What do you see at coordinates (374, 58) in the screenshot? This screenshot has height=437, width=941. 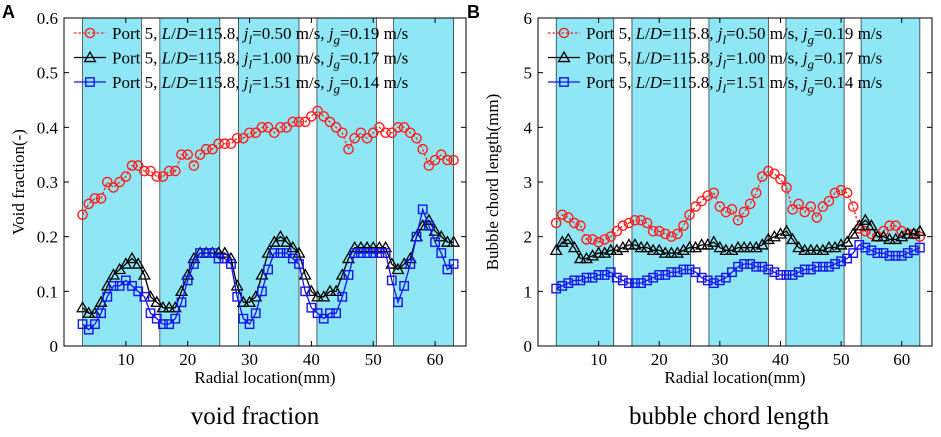 I see `legend-jg-value: =0.17 m/s` at bounding box center [374, 58].